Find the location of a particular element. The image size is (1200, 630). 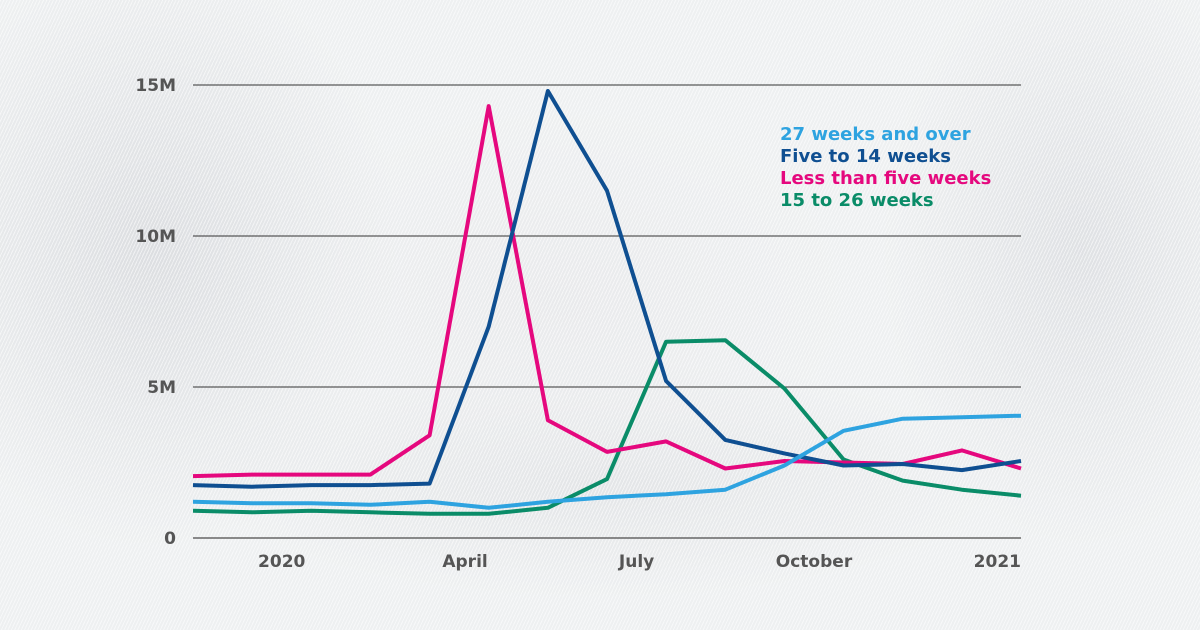

x-tick-label: 2021 is located at coordinates (997, 562).